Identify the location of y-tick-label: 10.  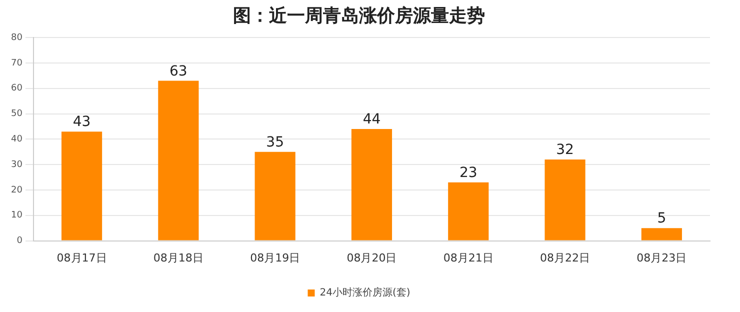
(17, 215).